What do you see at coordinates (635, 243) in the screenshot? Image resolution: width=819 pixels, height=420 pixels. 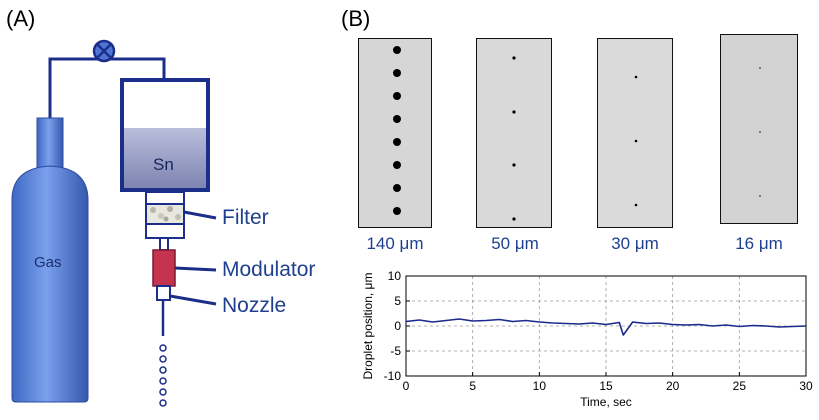 I see `image-label-30um: 30 μm` at bounding box center [635, 243].